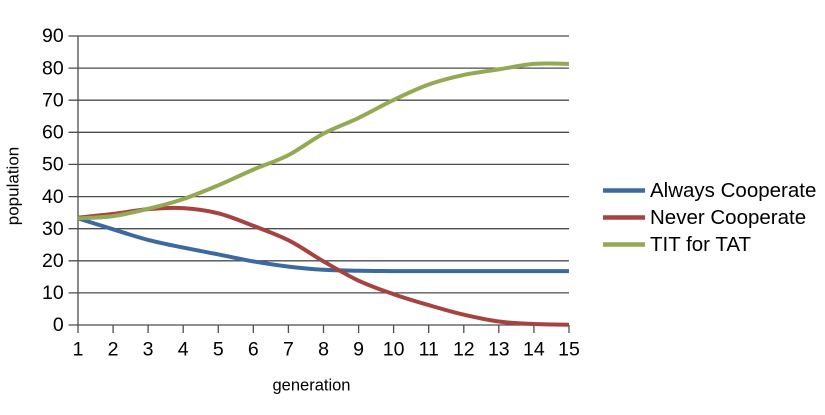 The image size is (825, 415). What do you see at coordinates (53, 36) in the screenshot?
I see `svg-text: 90` at bounding box center [53, 36].